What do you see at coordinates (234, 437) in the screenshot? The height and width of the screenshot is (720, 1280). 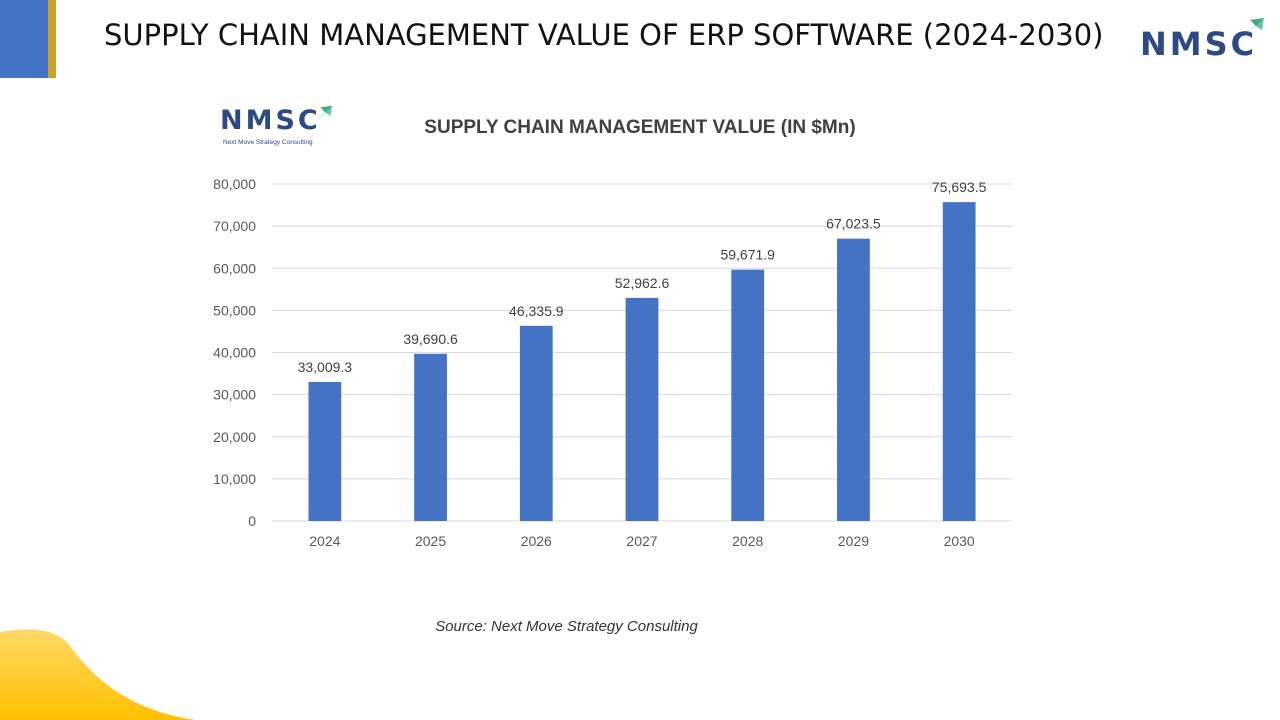 I see `y-tick-label: 20,000` at bounding box center [234, 437].